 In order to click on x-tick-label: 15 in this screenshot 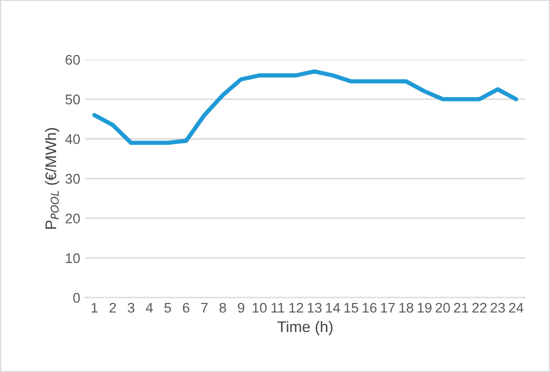, I will do `click(351, 307)`.